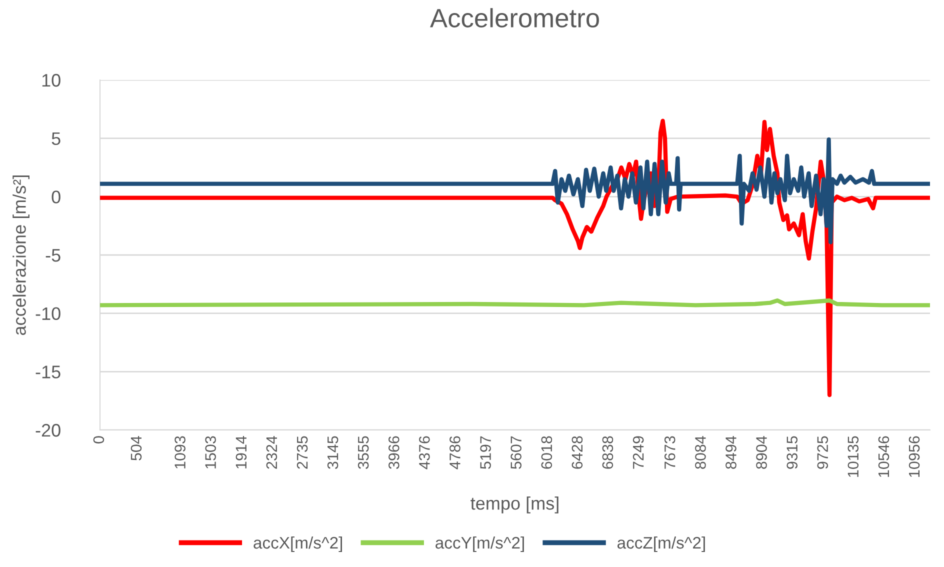  I want to click on x-tick-label: 504, so click(136, 448).